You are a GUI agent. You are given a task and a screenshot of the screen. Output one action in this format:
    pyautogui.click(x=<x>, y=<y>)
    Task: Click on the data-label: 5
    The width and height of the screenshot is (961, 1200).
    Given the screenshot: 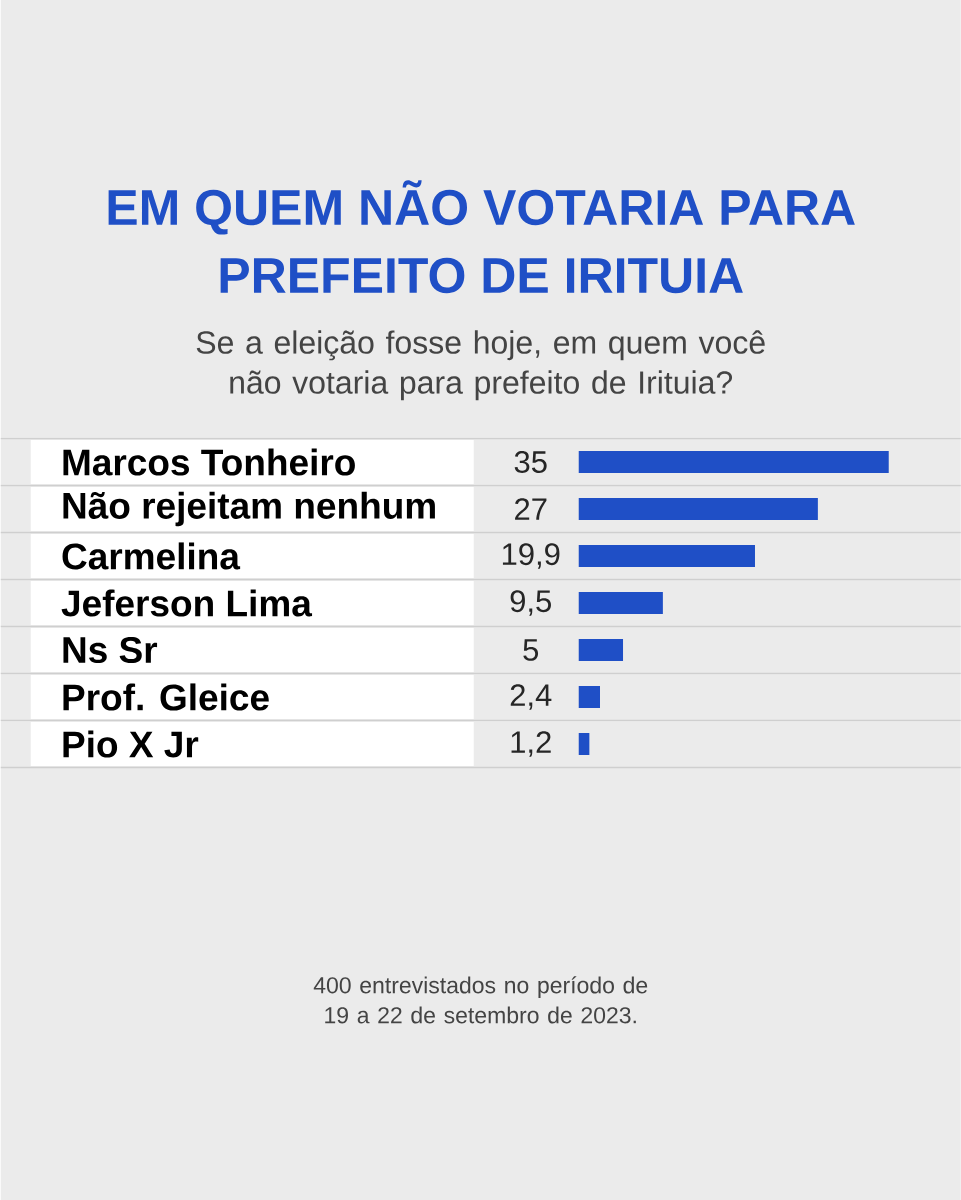 What is the action you would take?
    pyautogui.click(x=530, y=650)
    